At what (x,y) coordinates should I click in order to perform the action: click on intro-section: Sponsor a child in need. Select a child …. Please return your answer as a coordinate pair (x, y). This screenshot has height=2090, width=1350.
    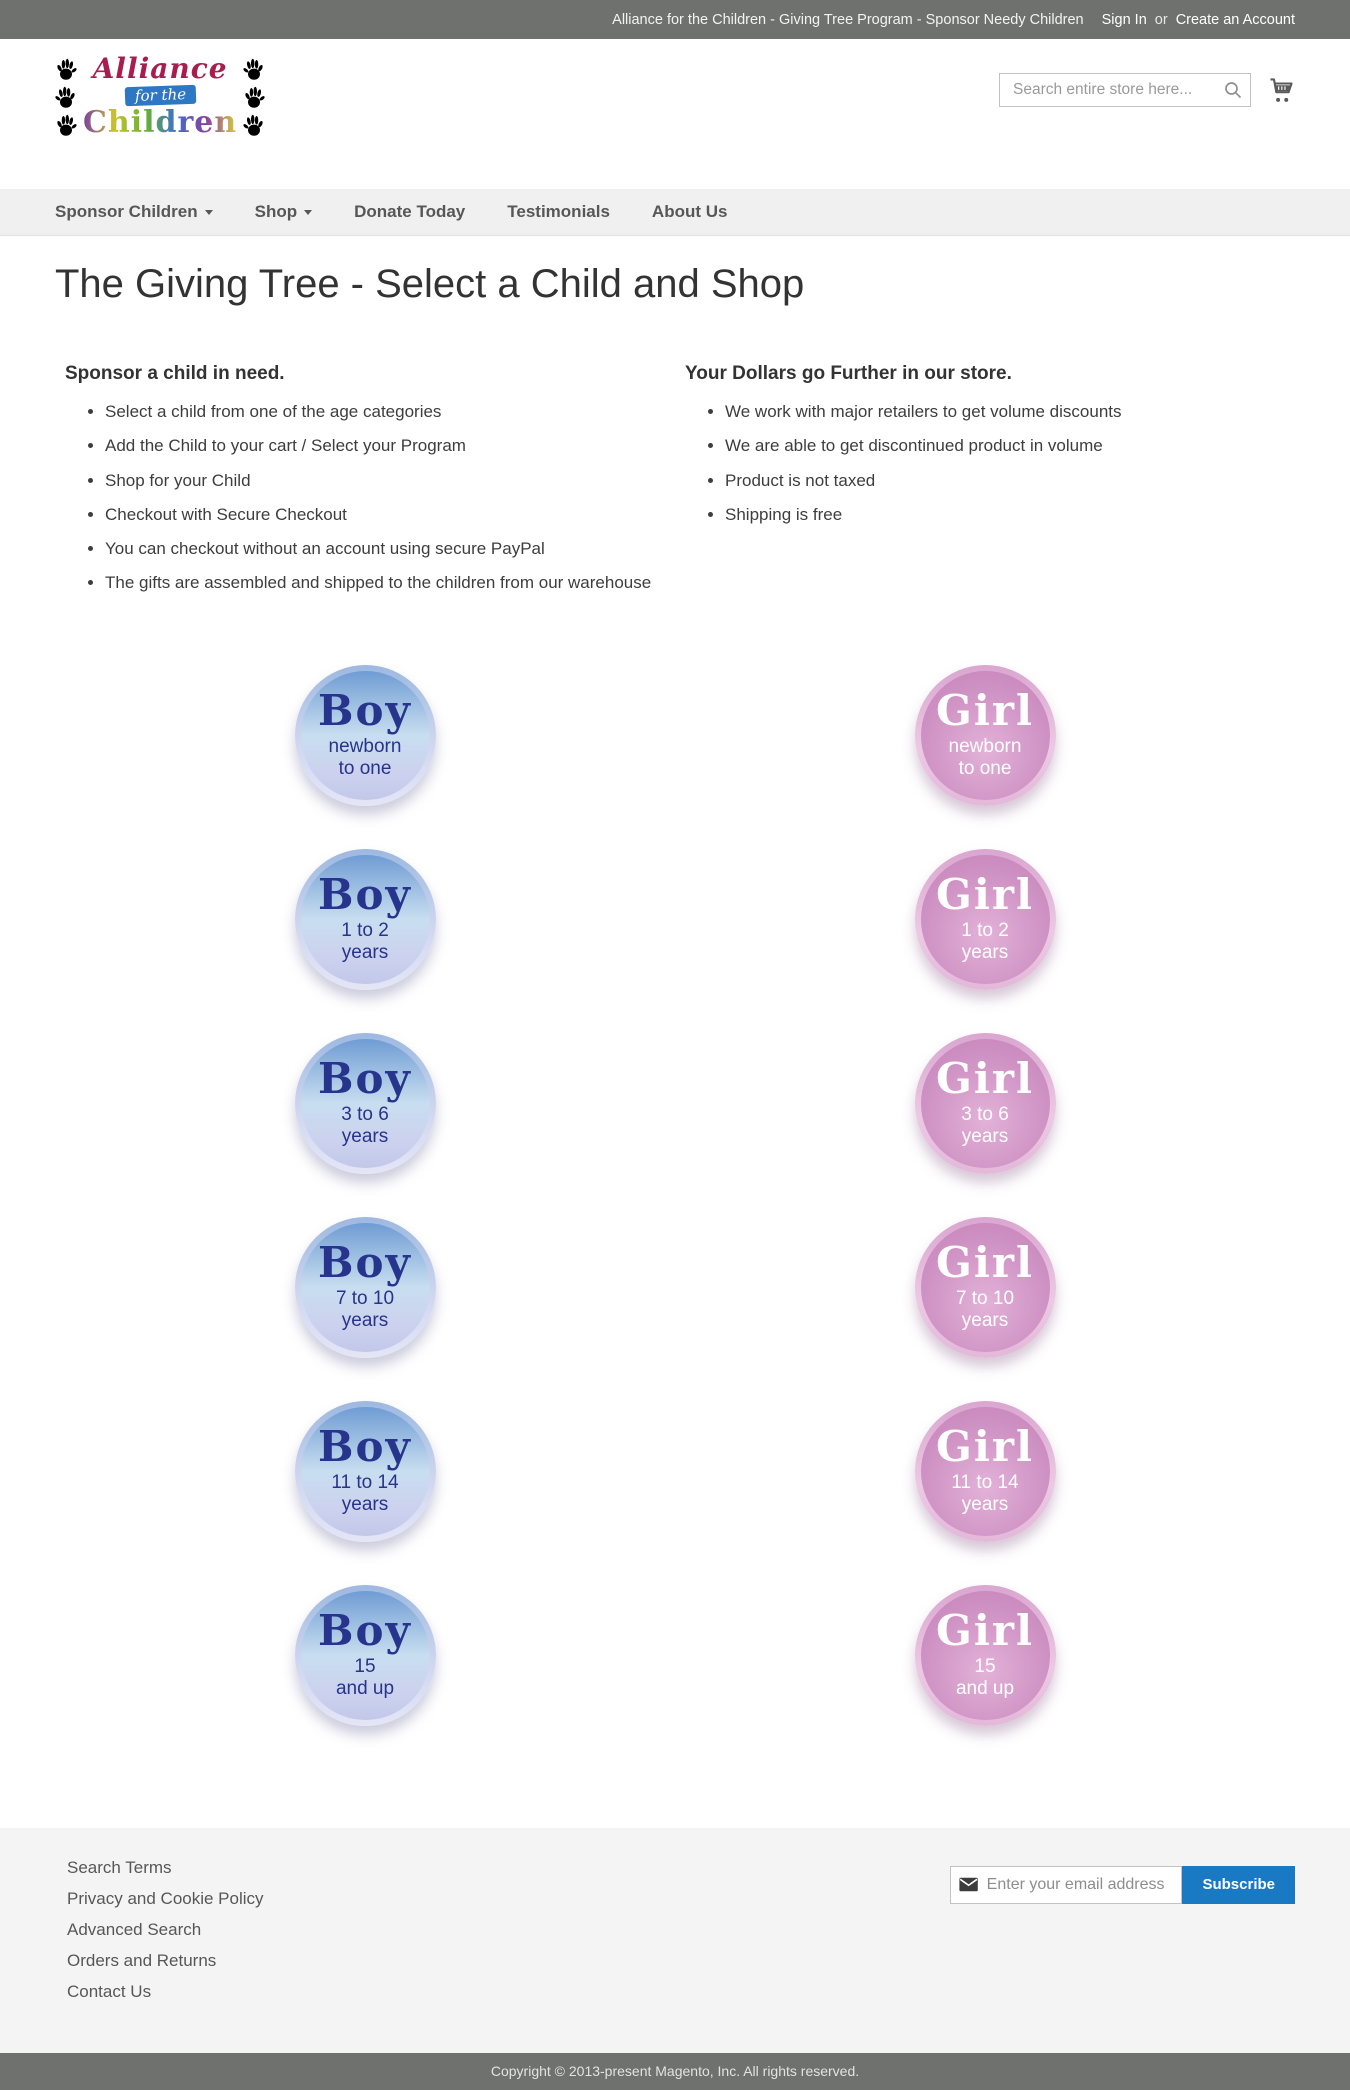
    Looking at the image, I should click on (675, 485).